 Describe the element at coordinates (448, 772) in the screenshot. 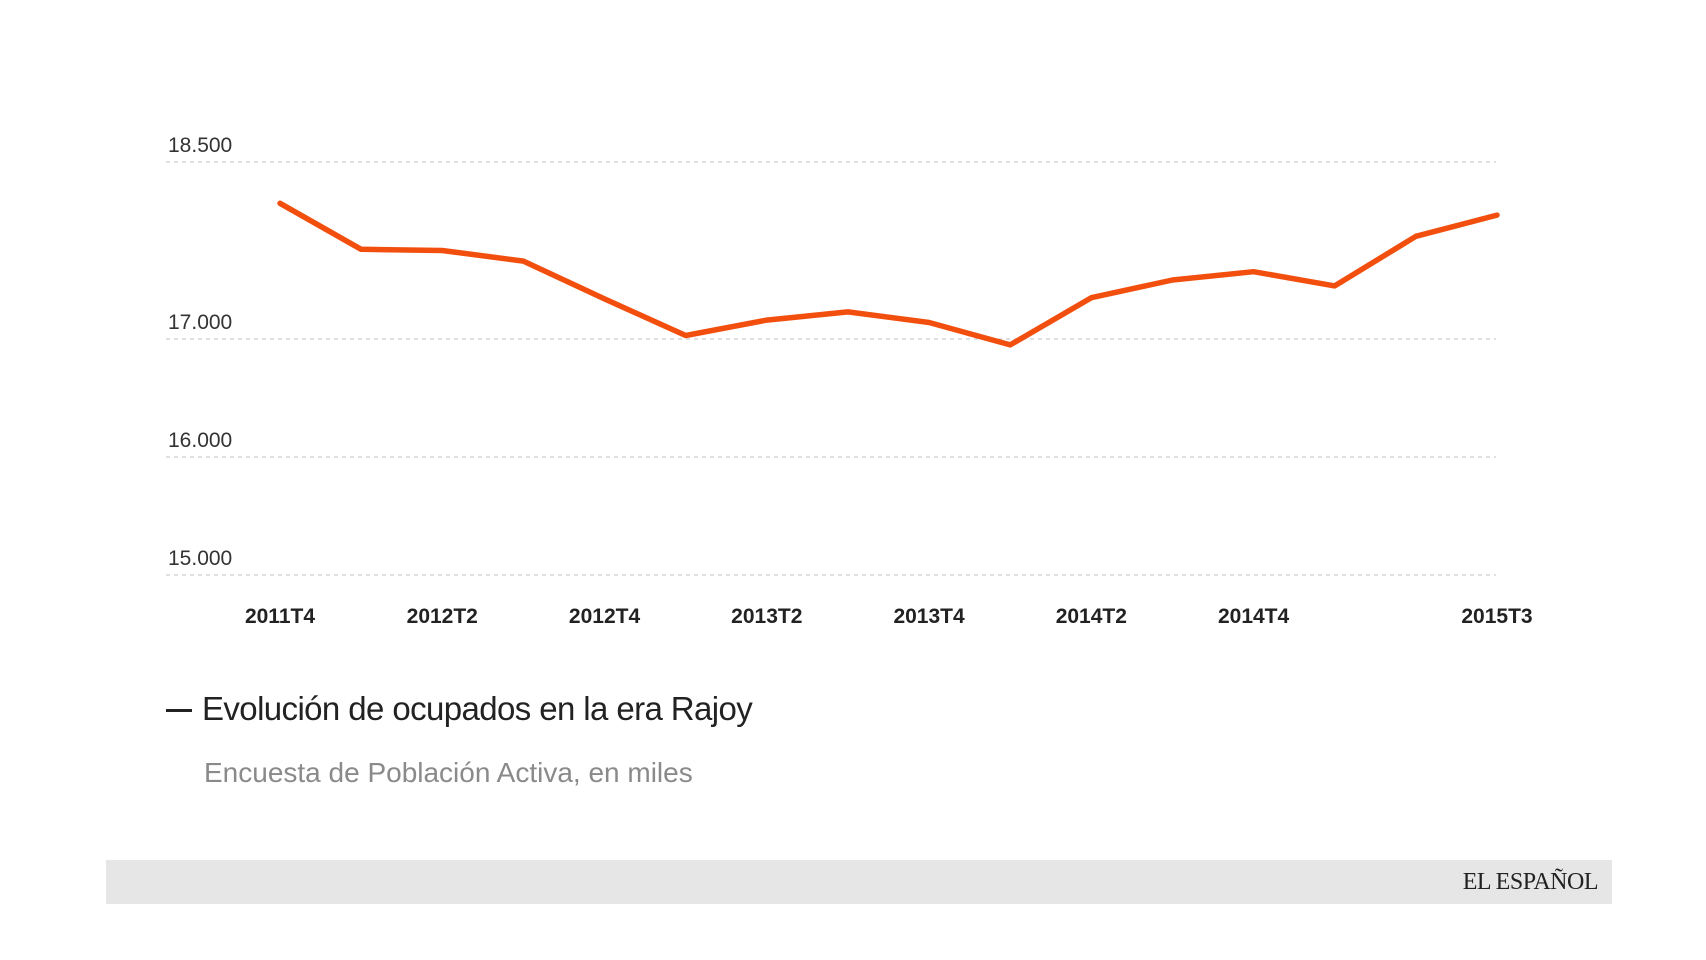

I see `chart-subtitle: Encuesta de Población Activa, en miles` at that location.